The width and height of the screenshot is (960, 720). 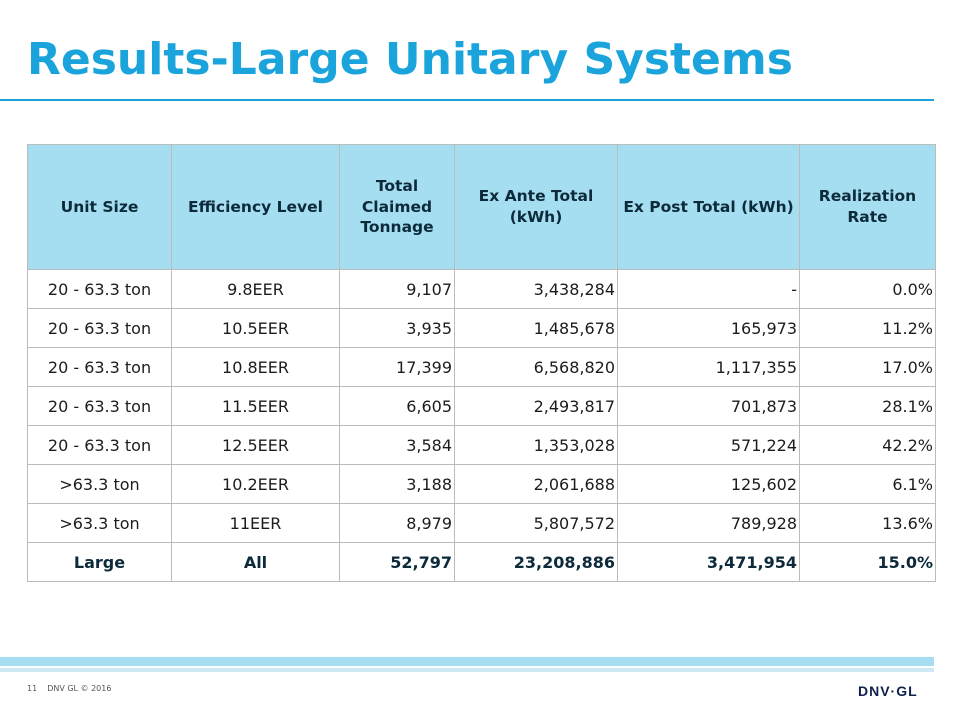 What do you see at coordinates (255, 523) in the screenshot?
I see `cell-efficiency-level: 11EER` at bounding box center [255, 523].